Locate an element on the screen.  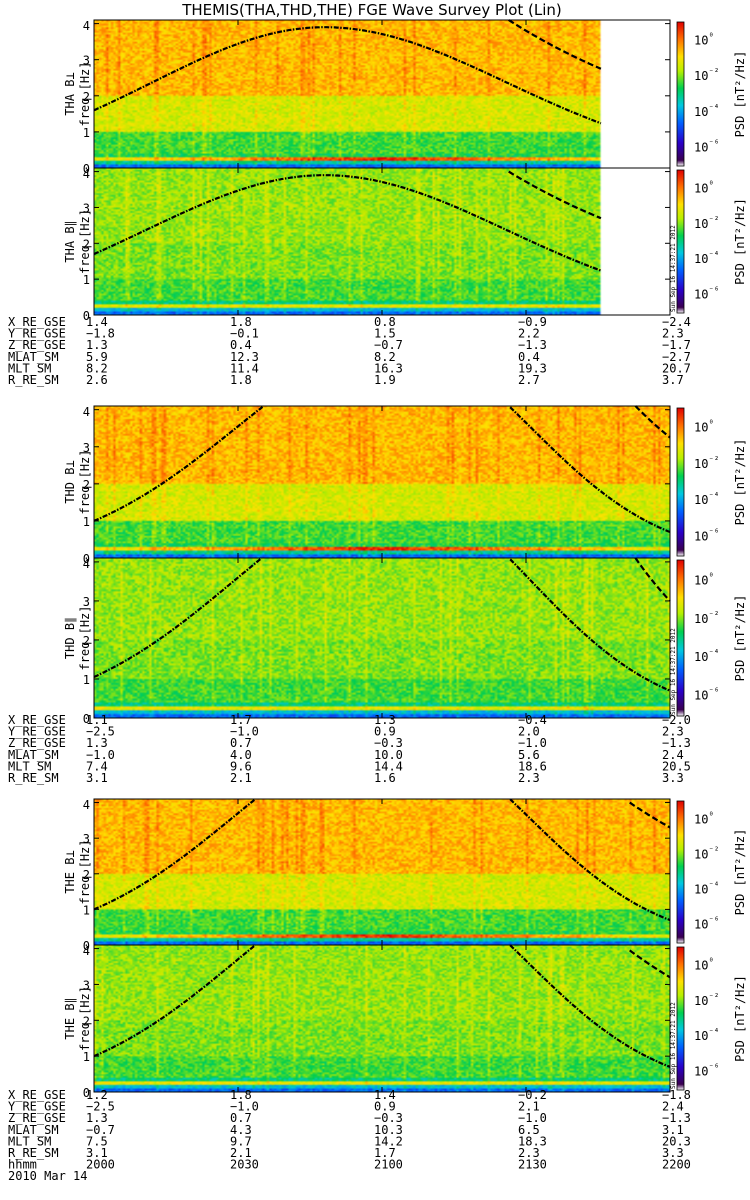
ephem-value: 1.9 is located at coordinates (385, 380).